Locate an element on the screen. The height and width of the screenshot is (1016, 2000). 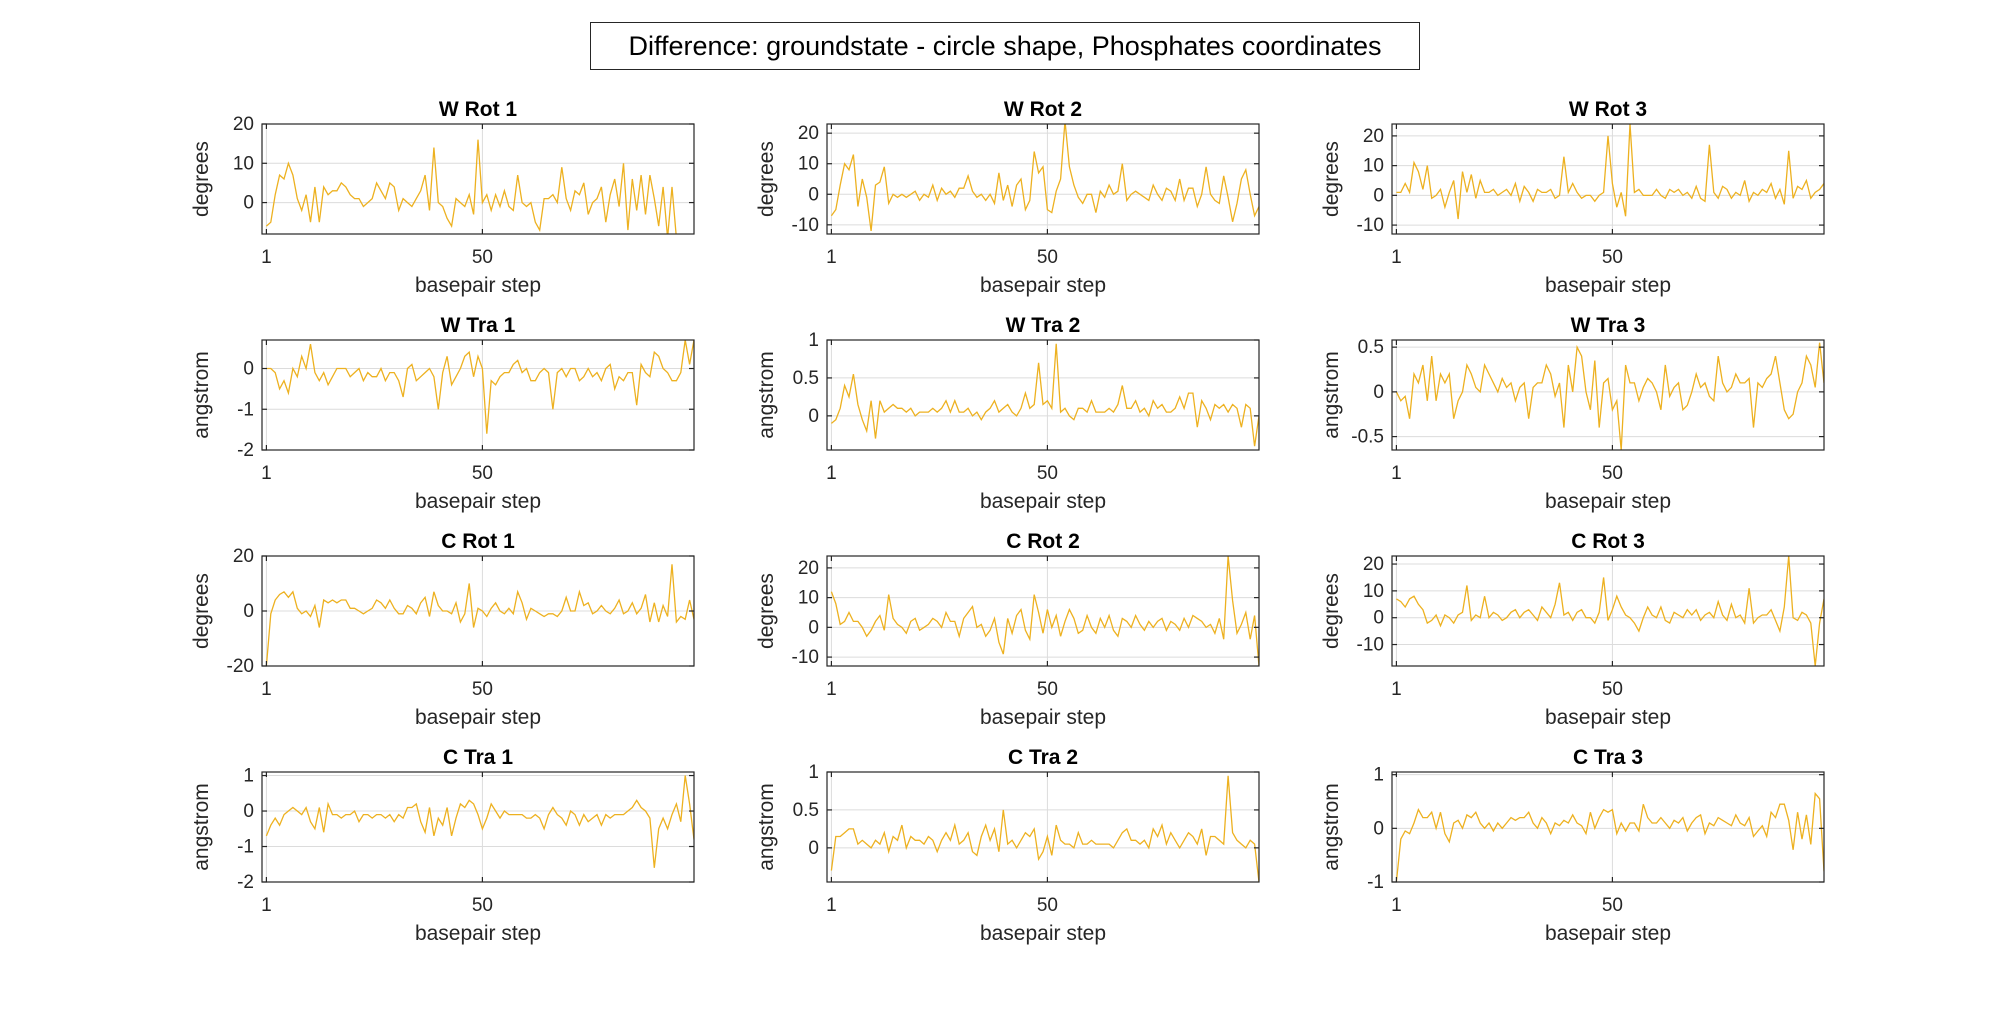
subplot-11: 1 50 0 0.5 1 C Tra 2 basepair step angstrom is located at coordinates (1007, 845).